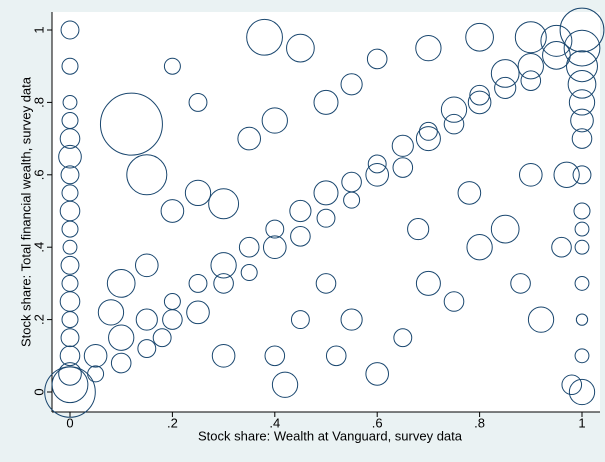  I want to click on x-tick-label: .4, so click(274, 422).